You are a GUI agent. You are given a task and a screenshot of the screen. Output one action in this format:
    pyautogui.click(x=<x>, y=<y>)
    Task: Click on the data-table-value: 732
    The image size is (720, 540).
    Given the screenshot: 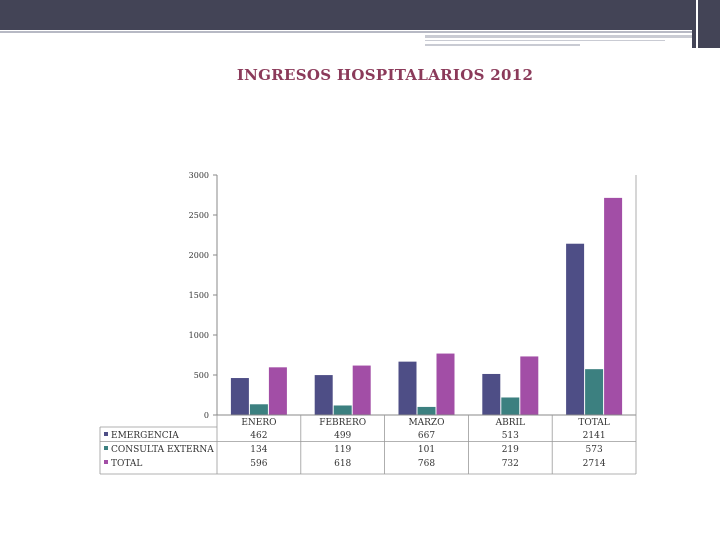 What is the action you would take?
    pyautogui.click(x=510, y=464)
    